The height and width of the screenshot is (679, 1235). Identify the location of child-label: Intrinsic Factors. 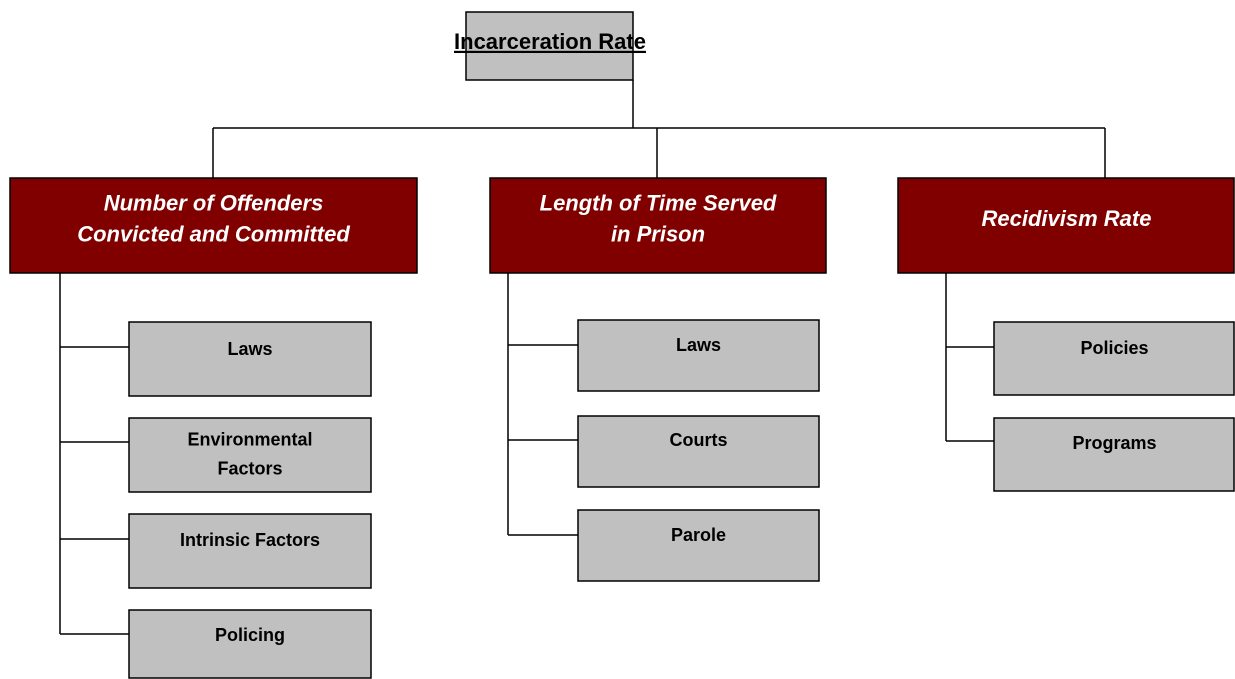
(250, 540).